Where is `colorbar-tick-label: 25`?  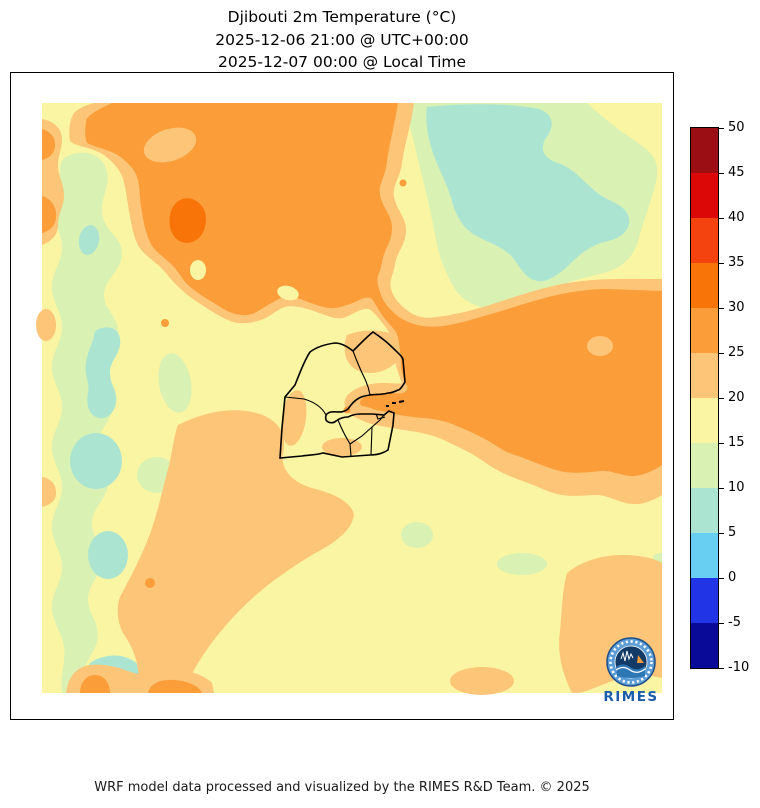 colorbar-tick-label: 25 is located at coordinates (736, 352).